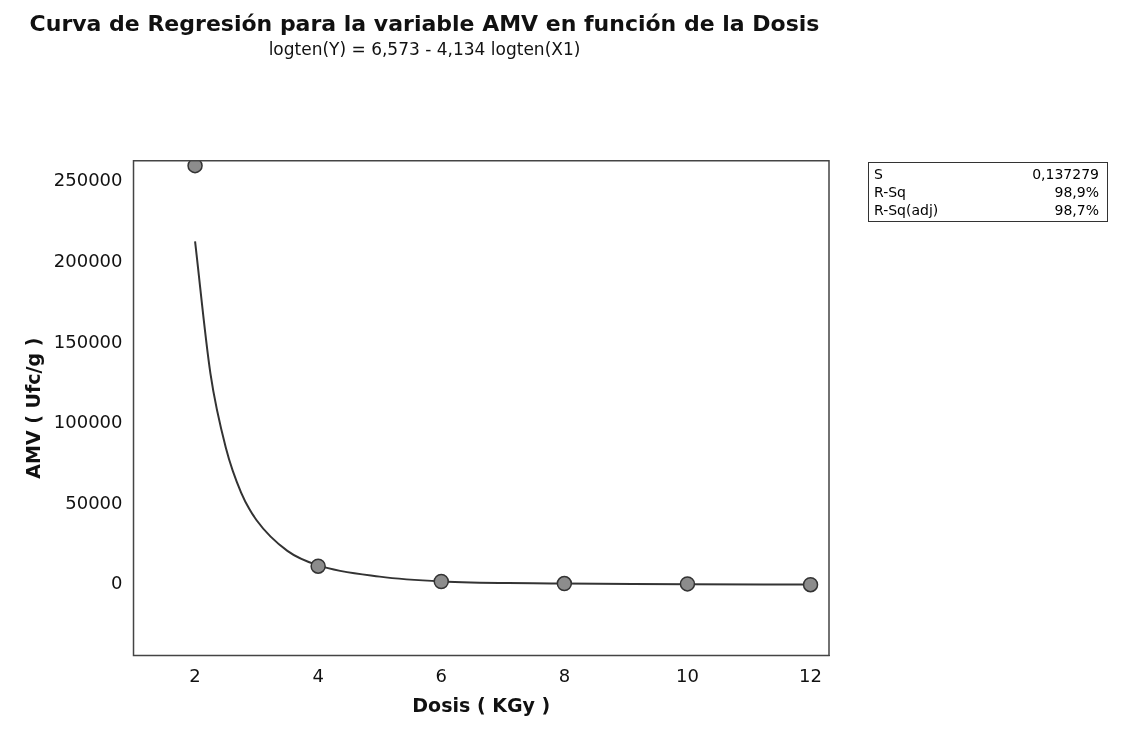 The image size is (1124, 742). What do you see at coordinates (1065, 174) in the screenshot?
I see `text: 0,137279` at bounding box center [1065, 174].